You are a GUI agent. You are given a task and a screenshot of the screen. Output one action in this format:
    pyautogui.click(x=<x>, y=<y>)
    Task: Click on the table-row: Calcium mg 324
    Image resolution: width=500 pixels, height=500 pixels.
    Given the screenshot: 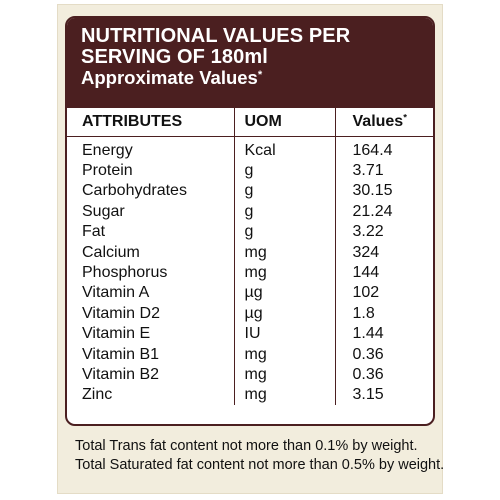 What is the action you would take?
    pyautogui.click(x=250, y=252)
    